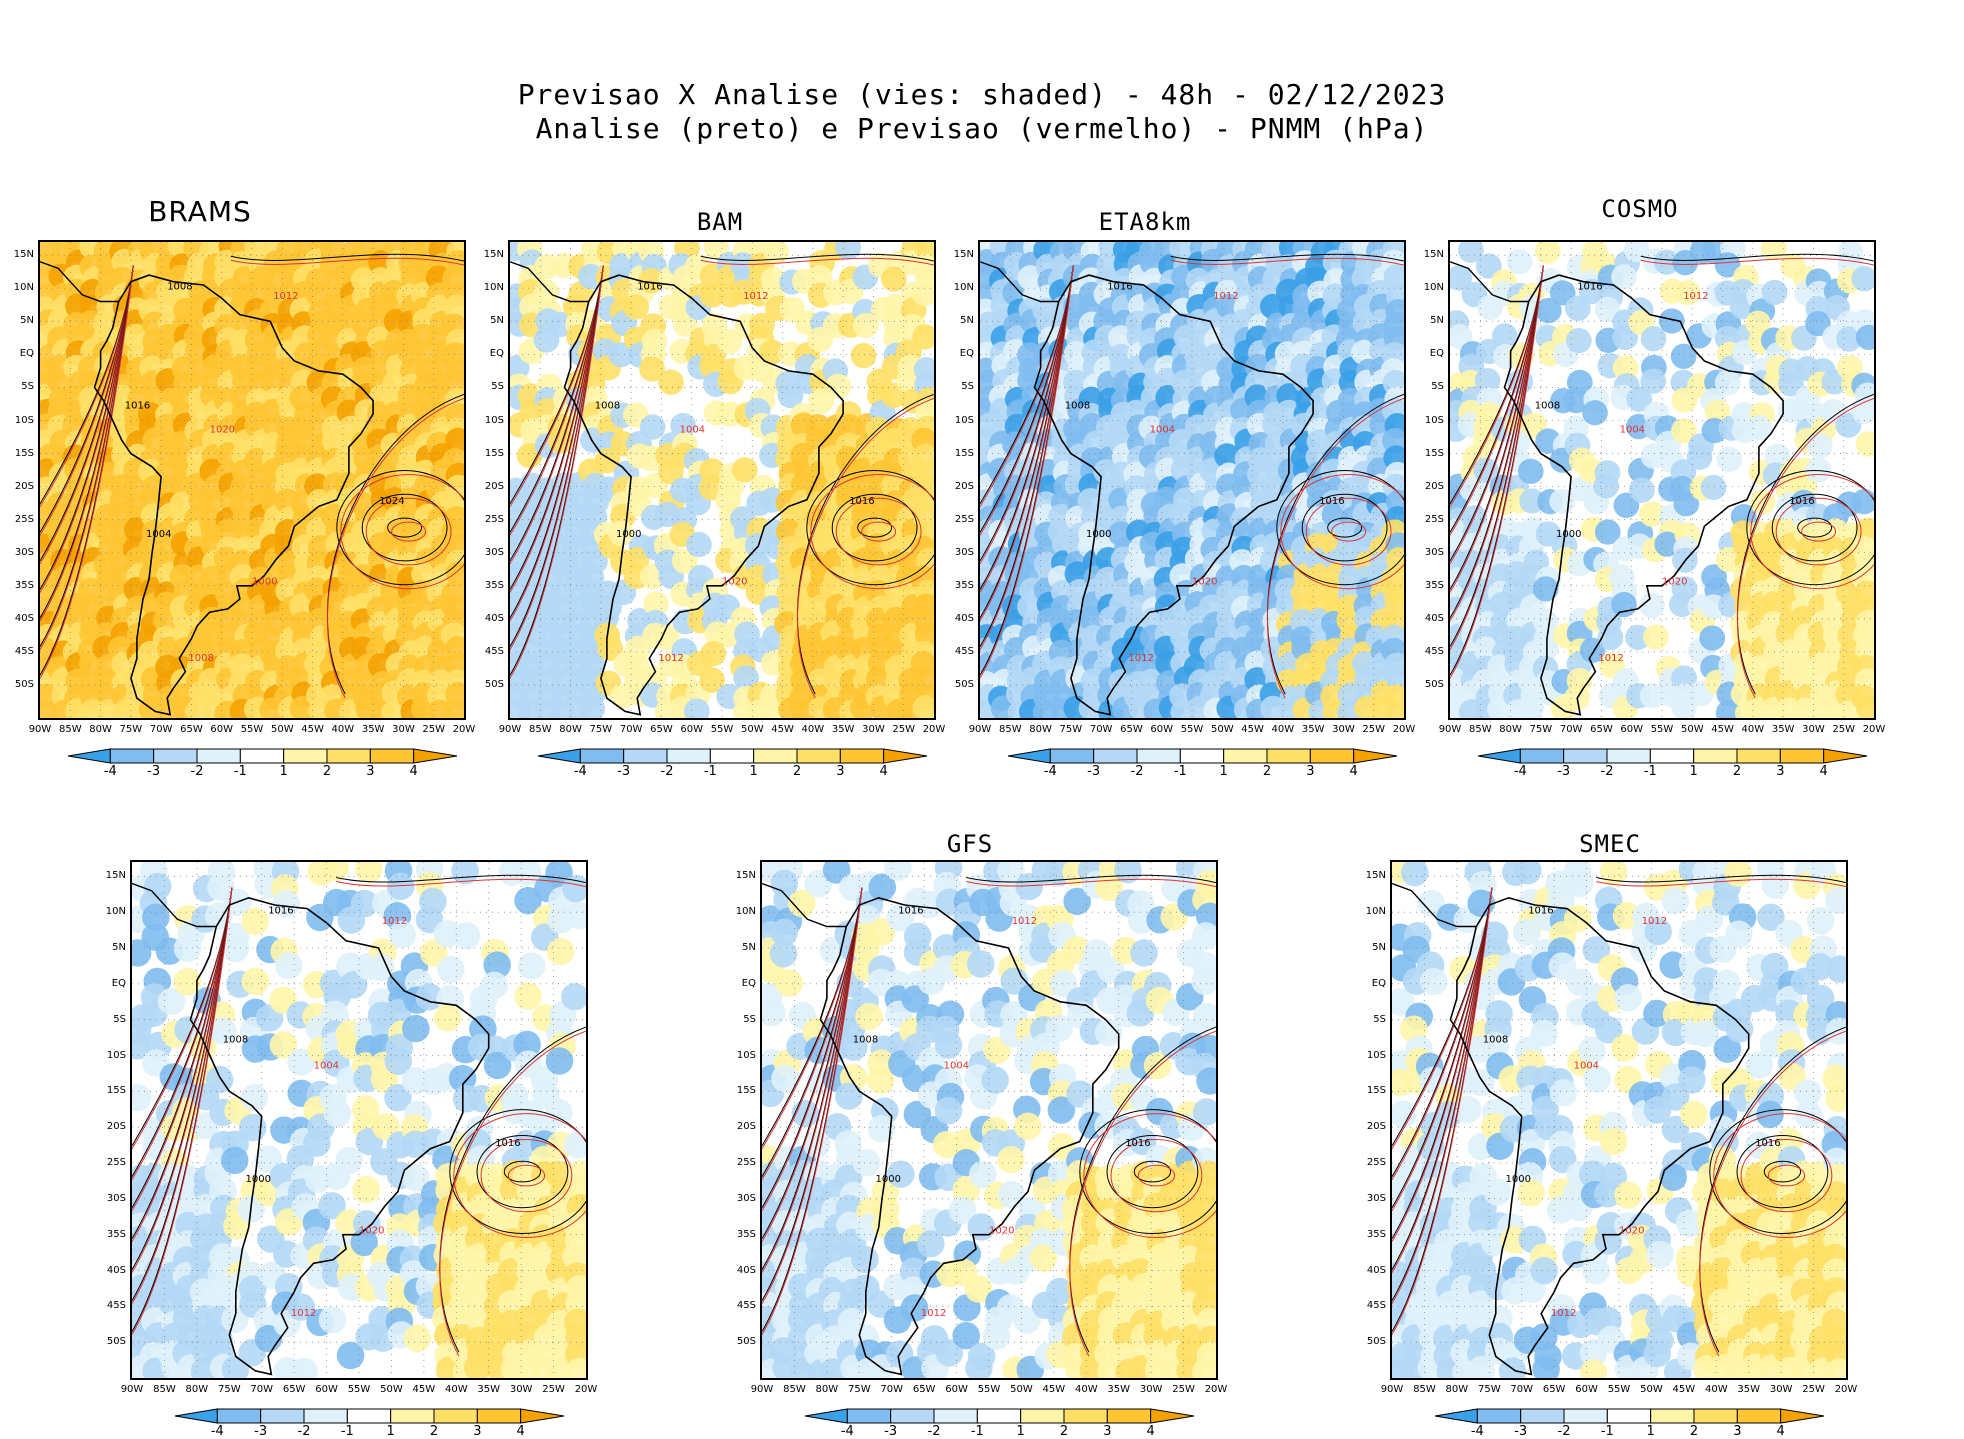 Image resolution: width=1964 pixels, height=1439 pixels. What do you see at coordinates (1354, 771) in the screenshot?
I see `colorbar-label: 4` at bounding box center [1354, 771].